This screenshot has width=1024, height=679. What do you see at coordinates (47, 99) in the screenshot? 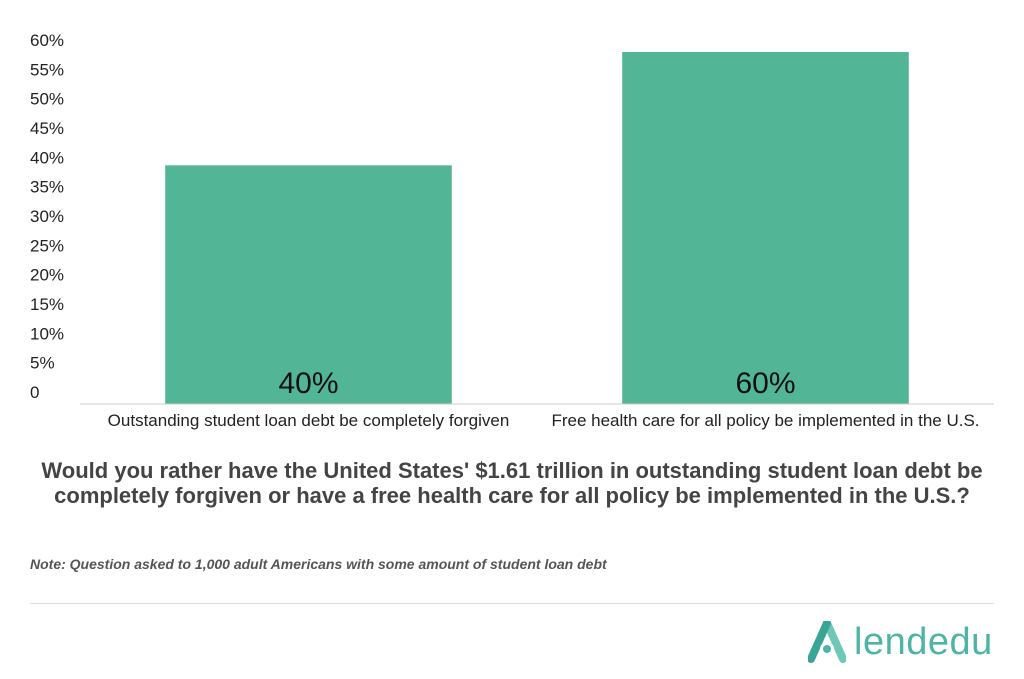
I see `y-tick-label: 50%` at bounding box center [47, 99].